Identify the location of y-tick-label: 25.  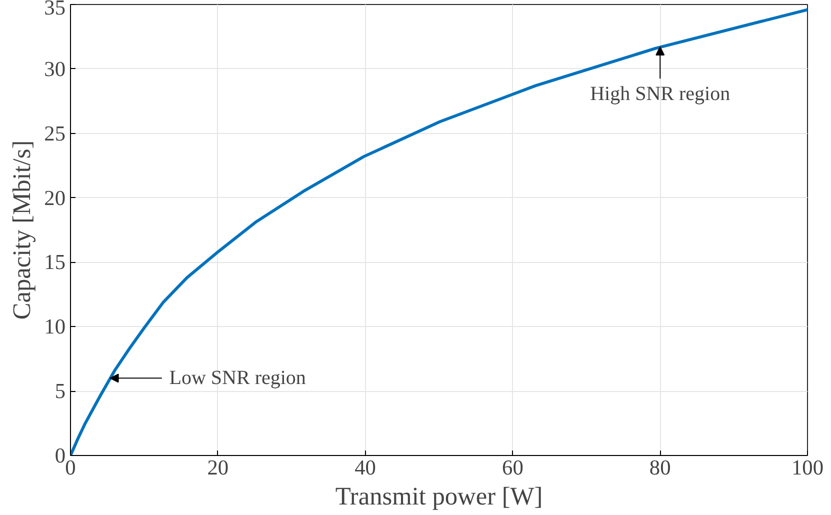
(55, 133).